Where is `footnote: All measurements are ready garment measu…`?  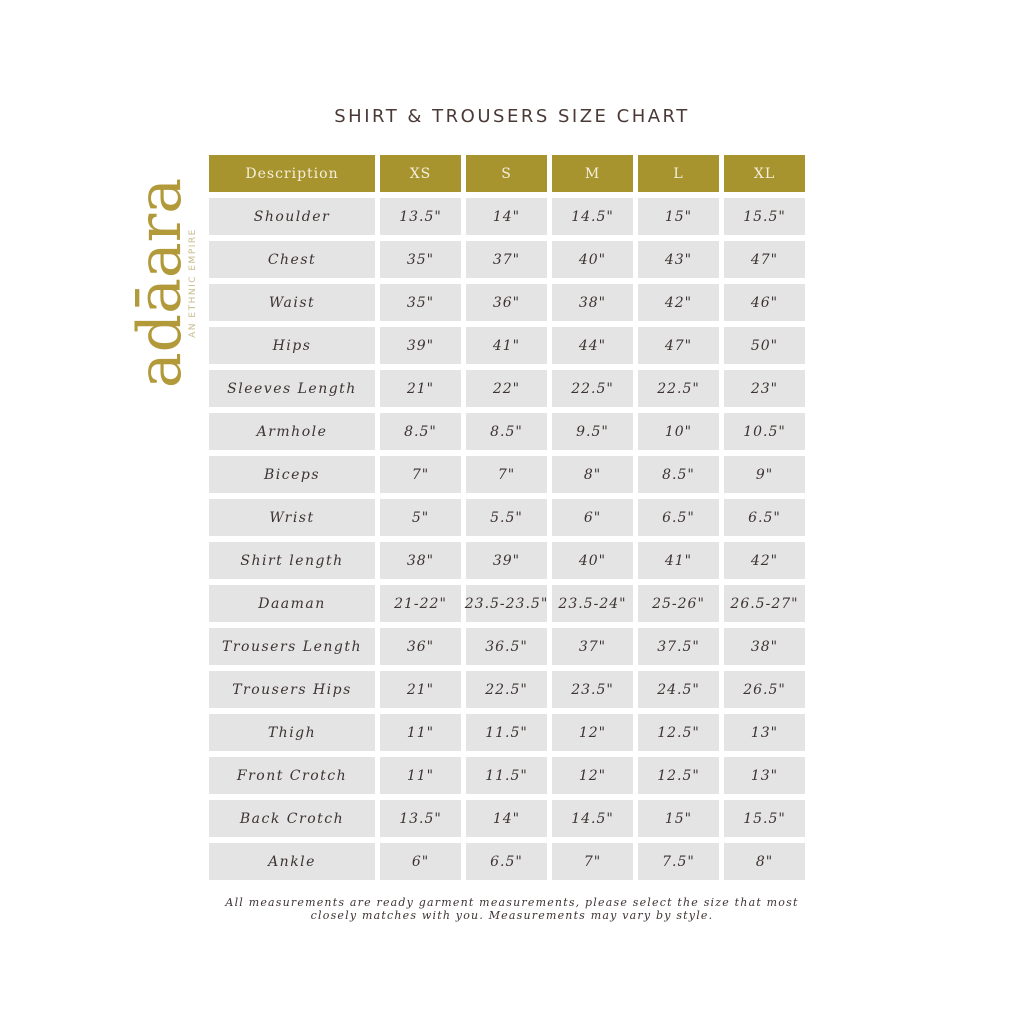 footnote: All measurements are ready garment measu… is located at coordinates (512, 909).